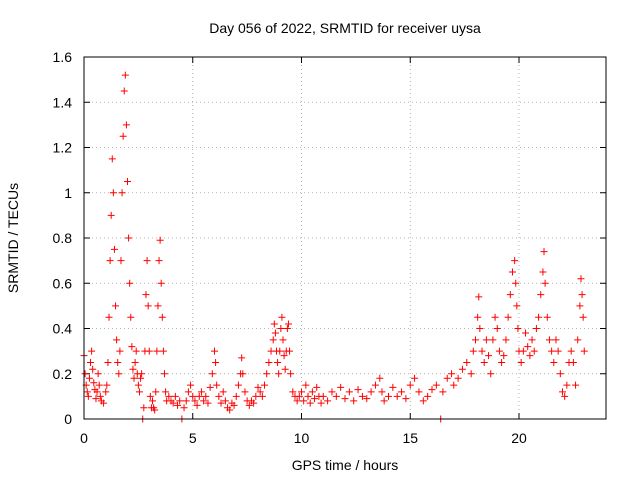  What do you see at coordinates (63, 374) in the screenshot?
I see `y-tick-label: 0.2` at bounding box center [63, 374].